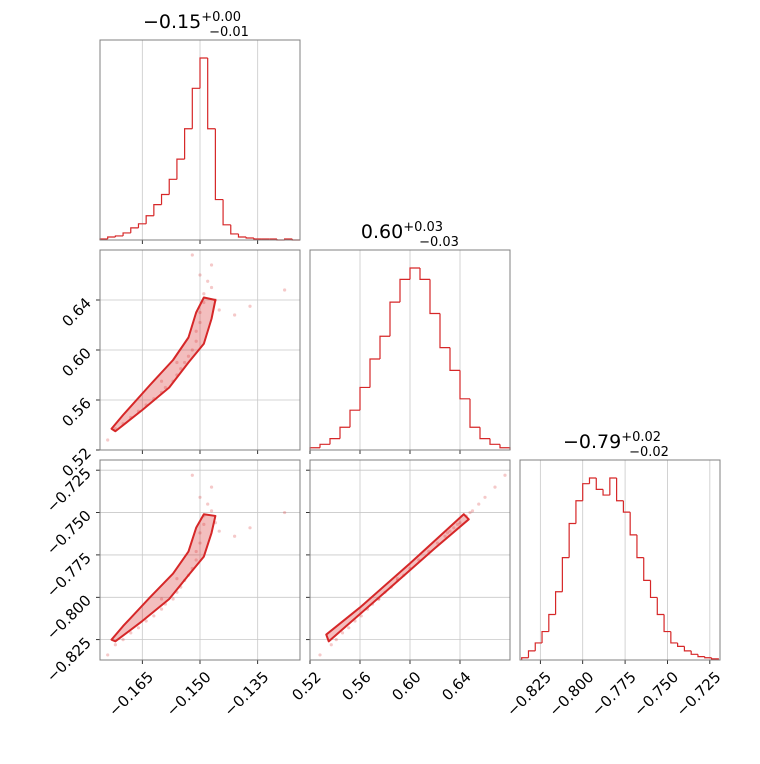 Image resolution: width=760 pixels, height=764 pixels. What do you see at coordinates (221, 17) in the screenshot?
I see `title-plus: +0.00` at bounding box center [221, 17].